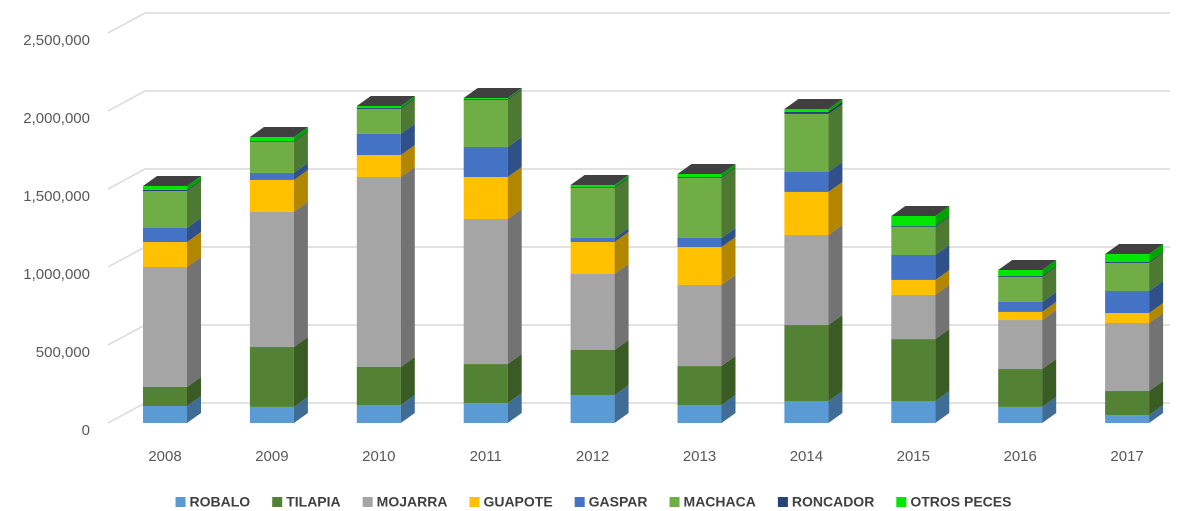 The image size is (1187, 511). Describe the element at coordinates (720, 502) in the screenshot. I see `legend-label: MACHACA` at that location.